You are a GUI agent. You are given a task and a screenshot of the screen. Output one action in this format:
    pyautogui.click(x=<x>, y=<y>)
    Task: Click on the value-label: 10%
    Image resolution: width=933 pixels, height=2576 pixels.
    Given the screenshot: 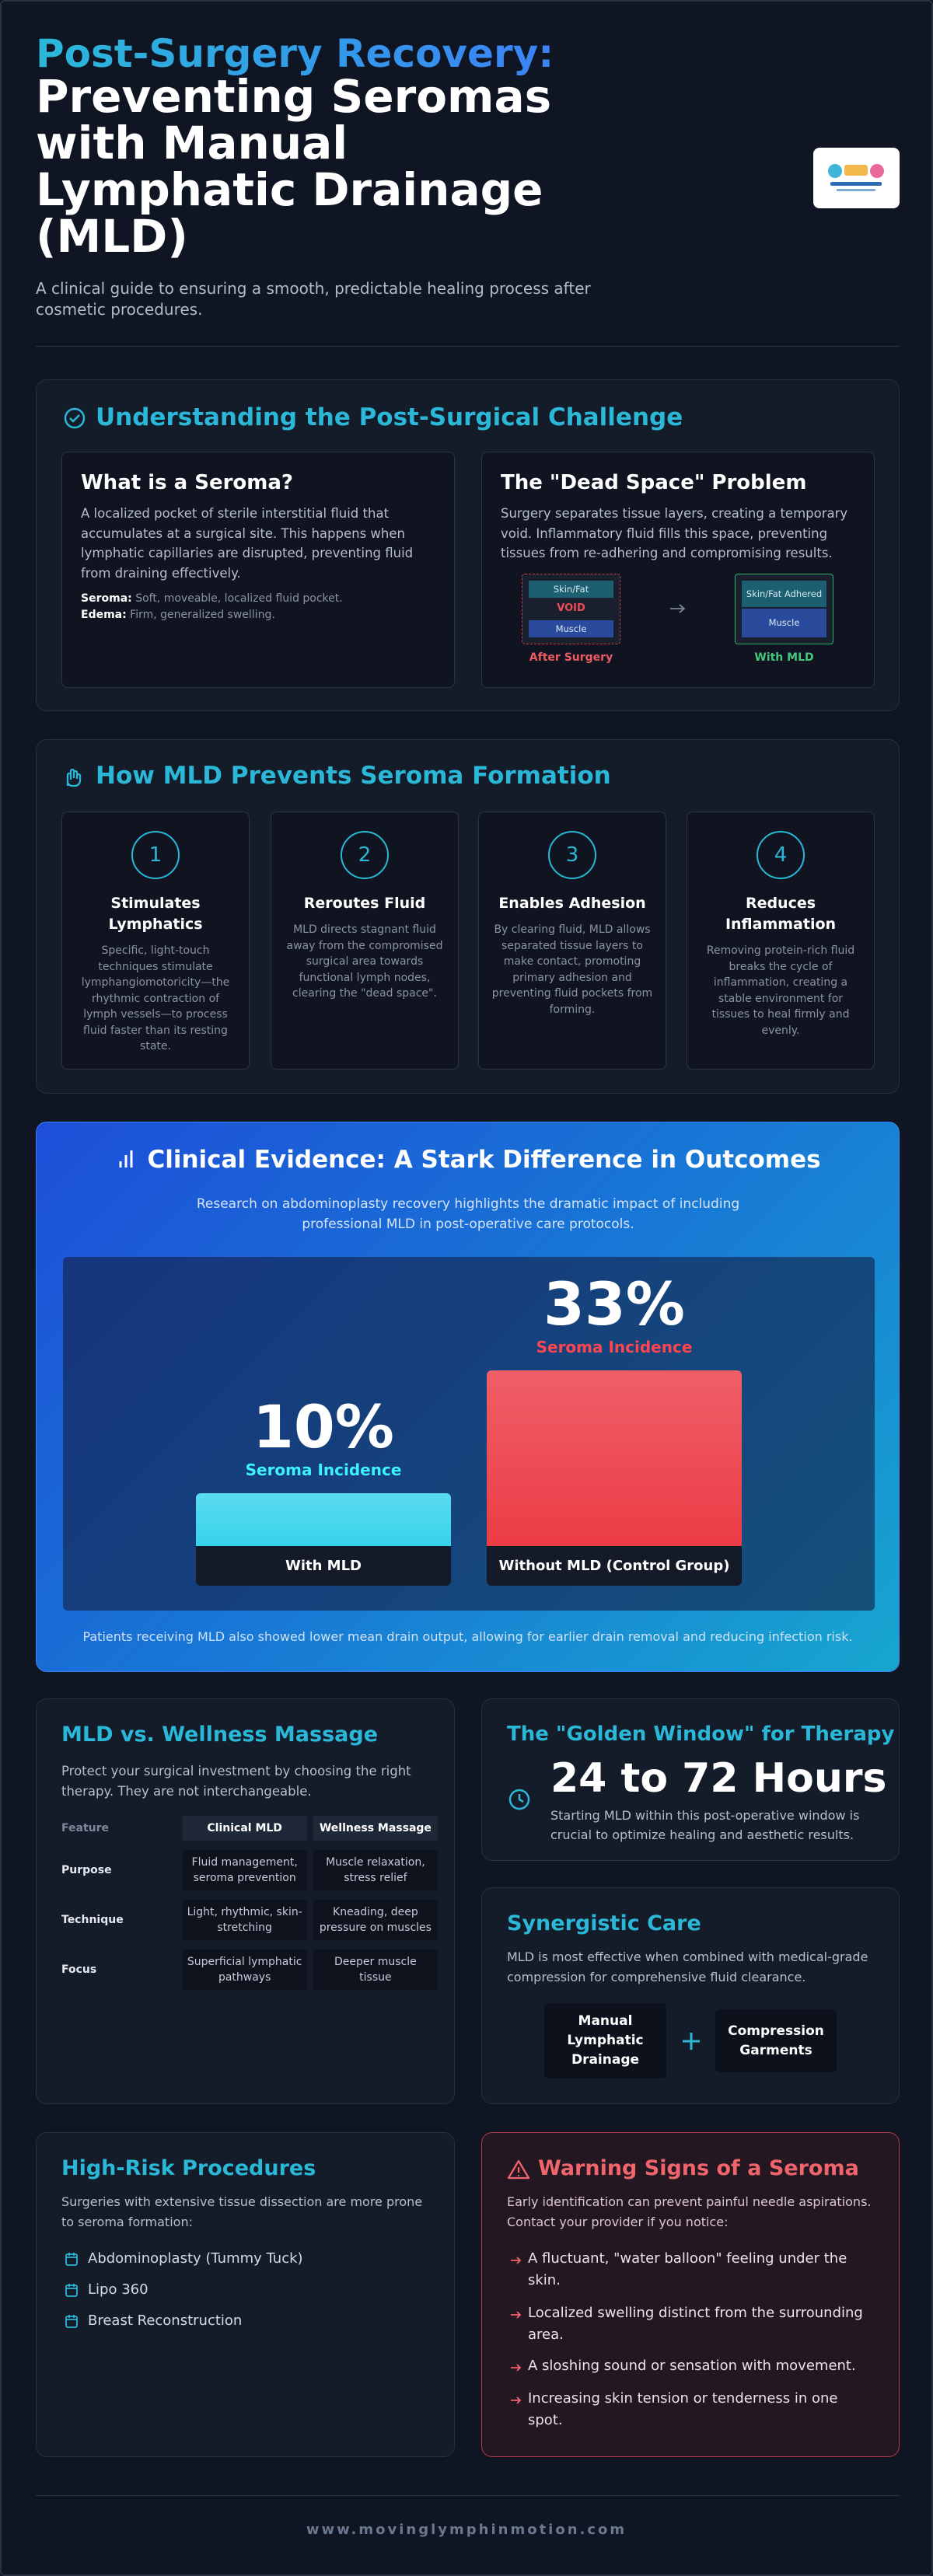 What is the action you would take?
    pyautogui.click(x=323, y=1426)
    